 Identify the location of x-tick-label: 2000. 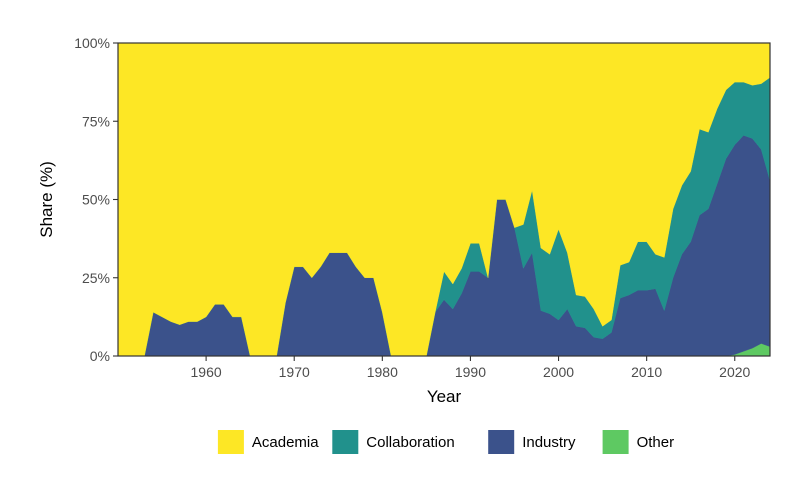
(558, 372).